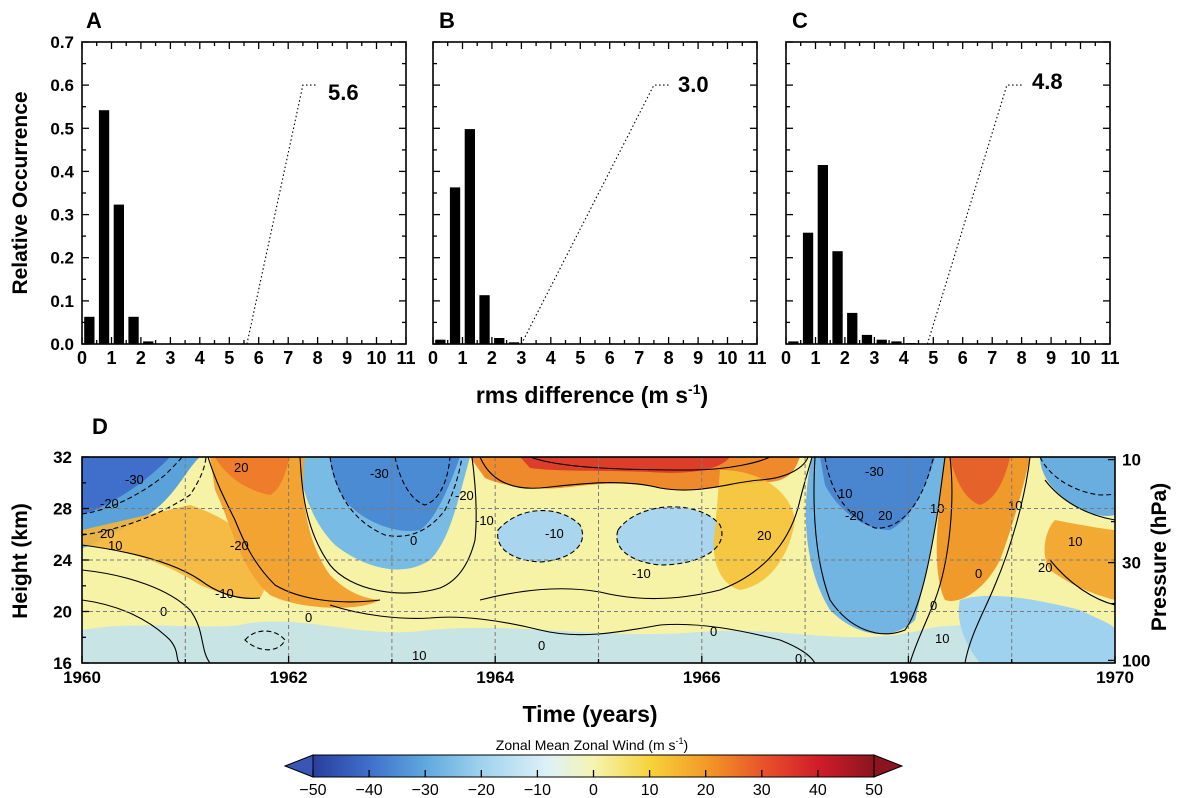 This screenshot has height=798, width=1179. What do you see at coordinates (1115, 677) in the screenshot?
I see `x-tick-label: 1970` at bounding box center [1115, 677].